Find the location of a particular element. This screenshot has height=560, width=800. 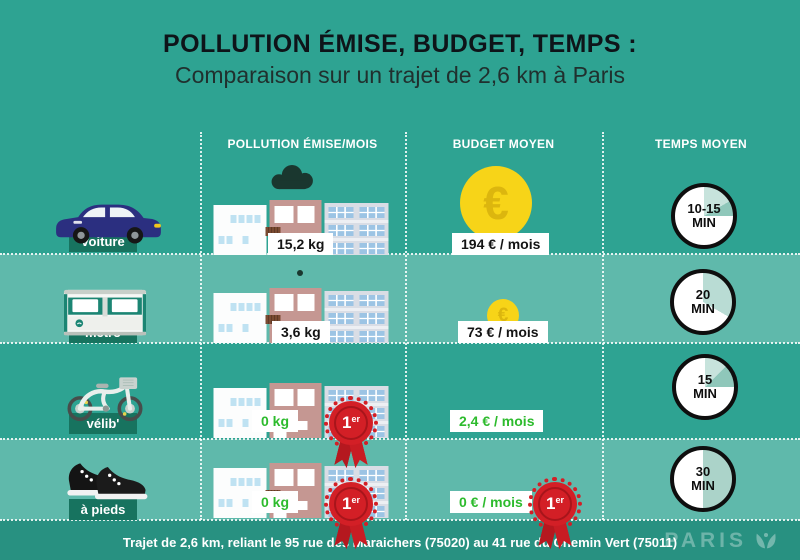

budget-value-a-pieds: 0 € / mois is located at coordinates (491, 502).